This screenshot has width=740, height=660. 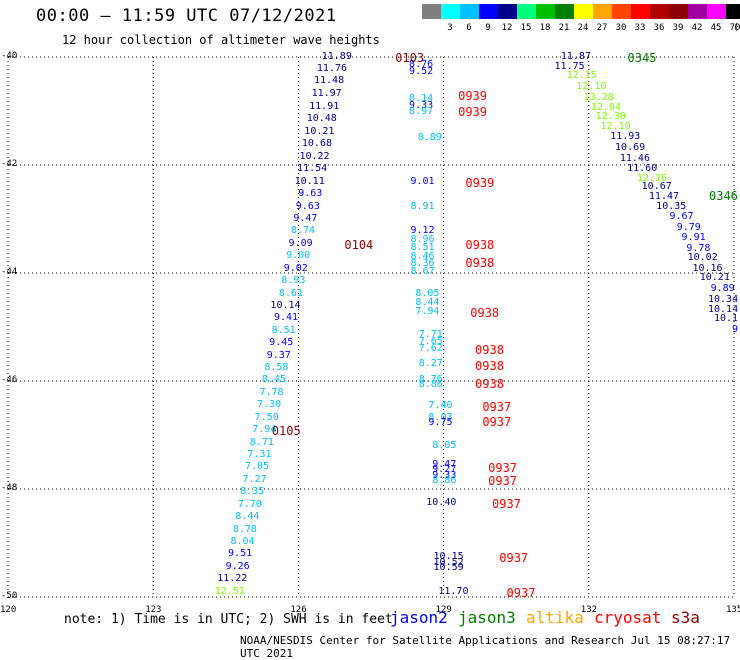 What do you see at coordinates (295, 268) in the screenshot?
I see `wave-height-label: 9.02` at bounding box center [295, 268].